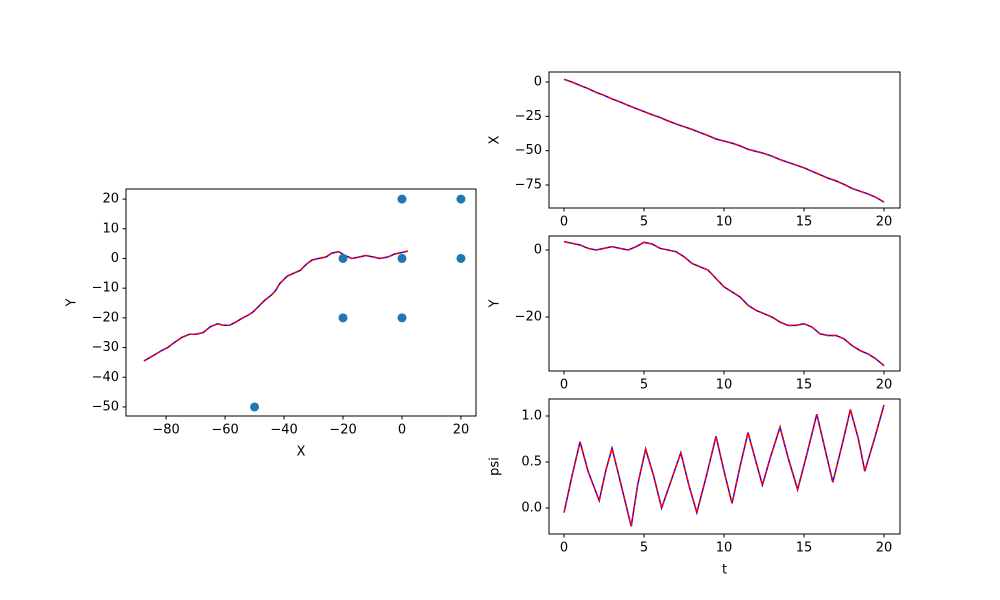  Describe the element at coordinates (110, 199) in the screenshot. I see `y-tick-label: 20` at that location.